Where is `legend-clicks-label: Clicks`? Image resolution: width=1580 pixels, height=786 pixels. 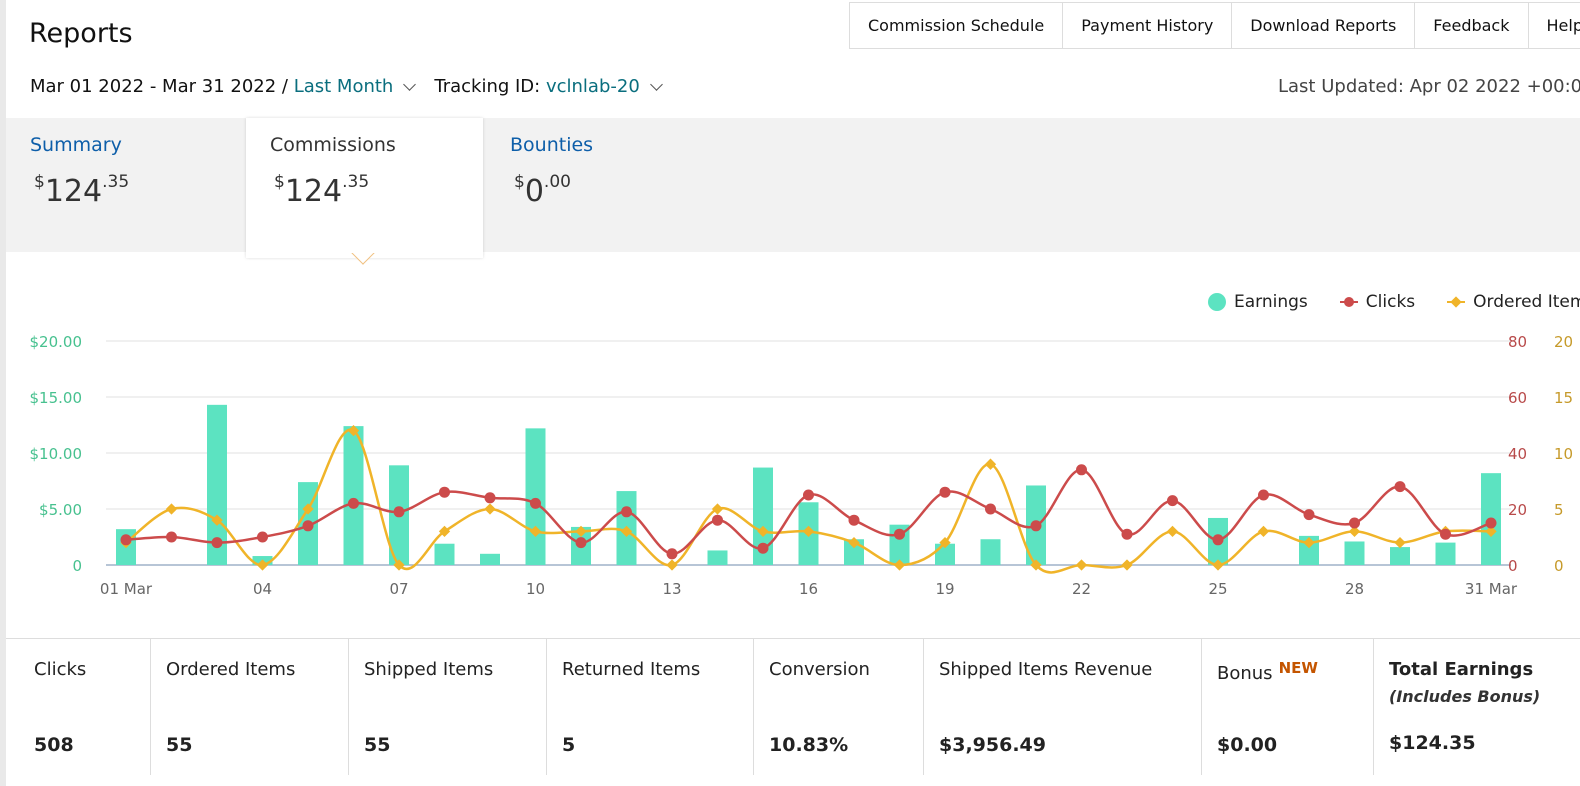
legend-clicks-label: Clicks is located at coordinates (1390, 302).